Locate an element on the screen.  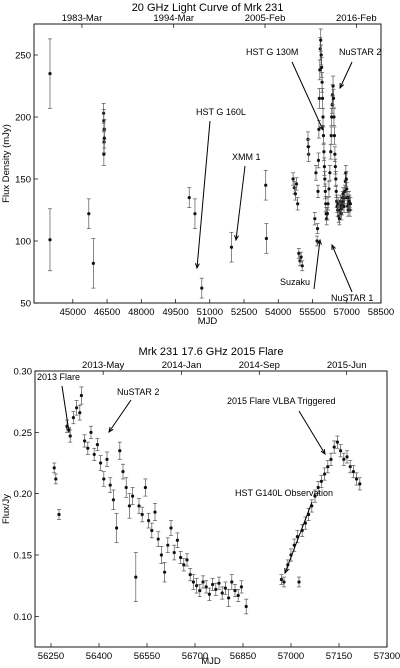
x-tick-label: 48000 is located at coordinates (141, 312).